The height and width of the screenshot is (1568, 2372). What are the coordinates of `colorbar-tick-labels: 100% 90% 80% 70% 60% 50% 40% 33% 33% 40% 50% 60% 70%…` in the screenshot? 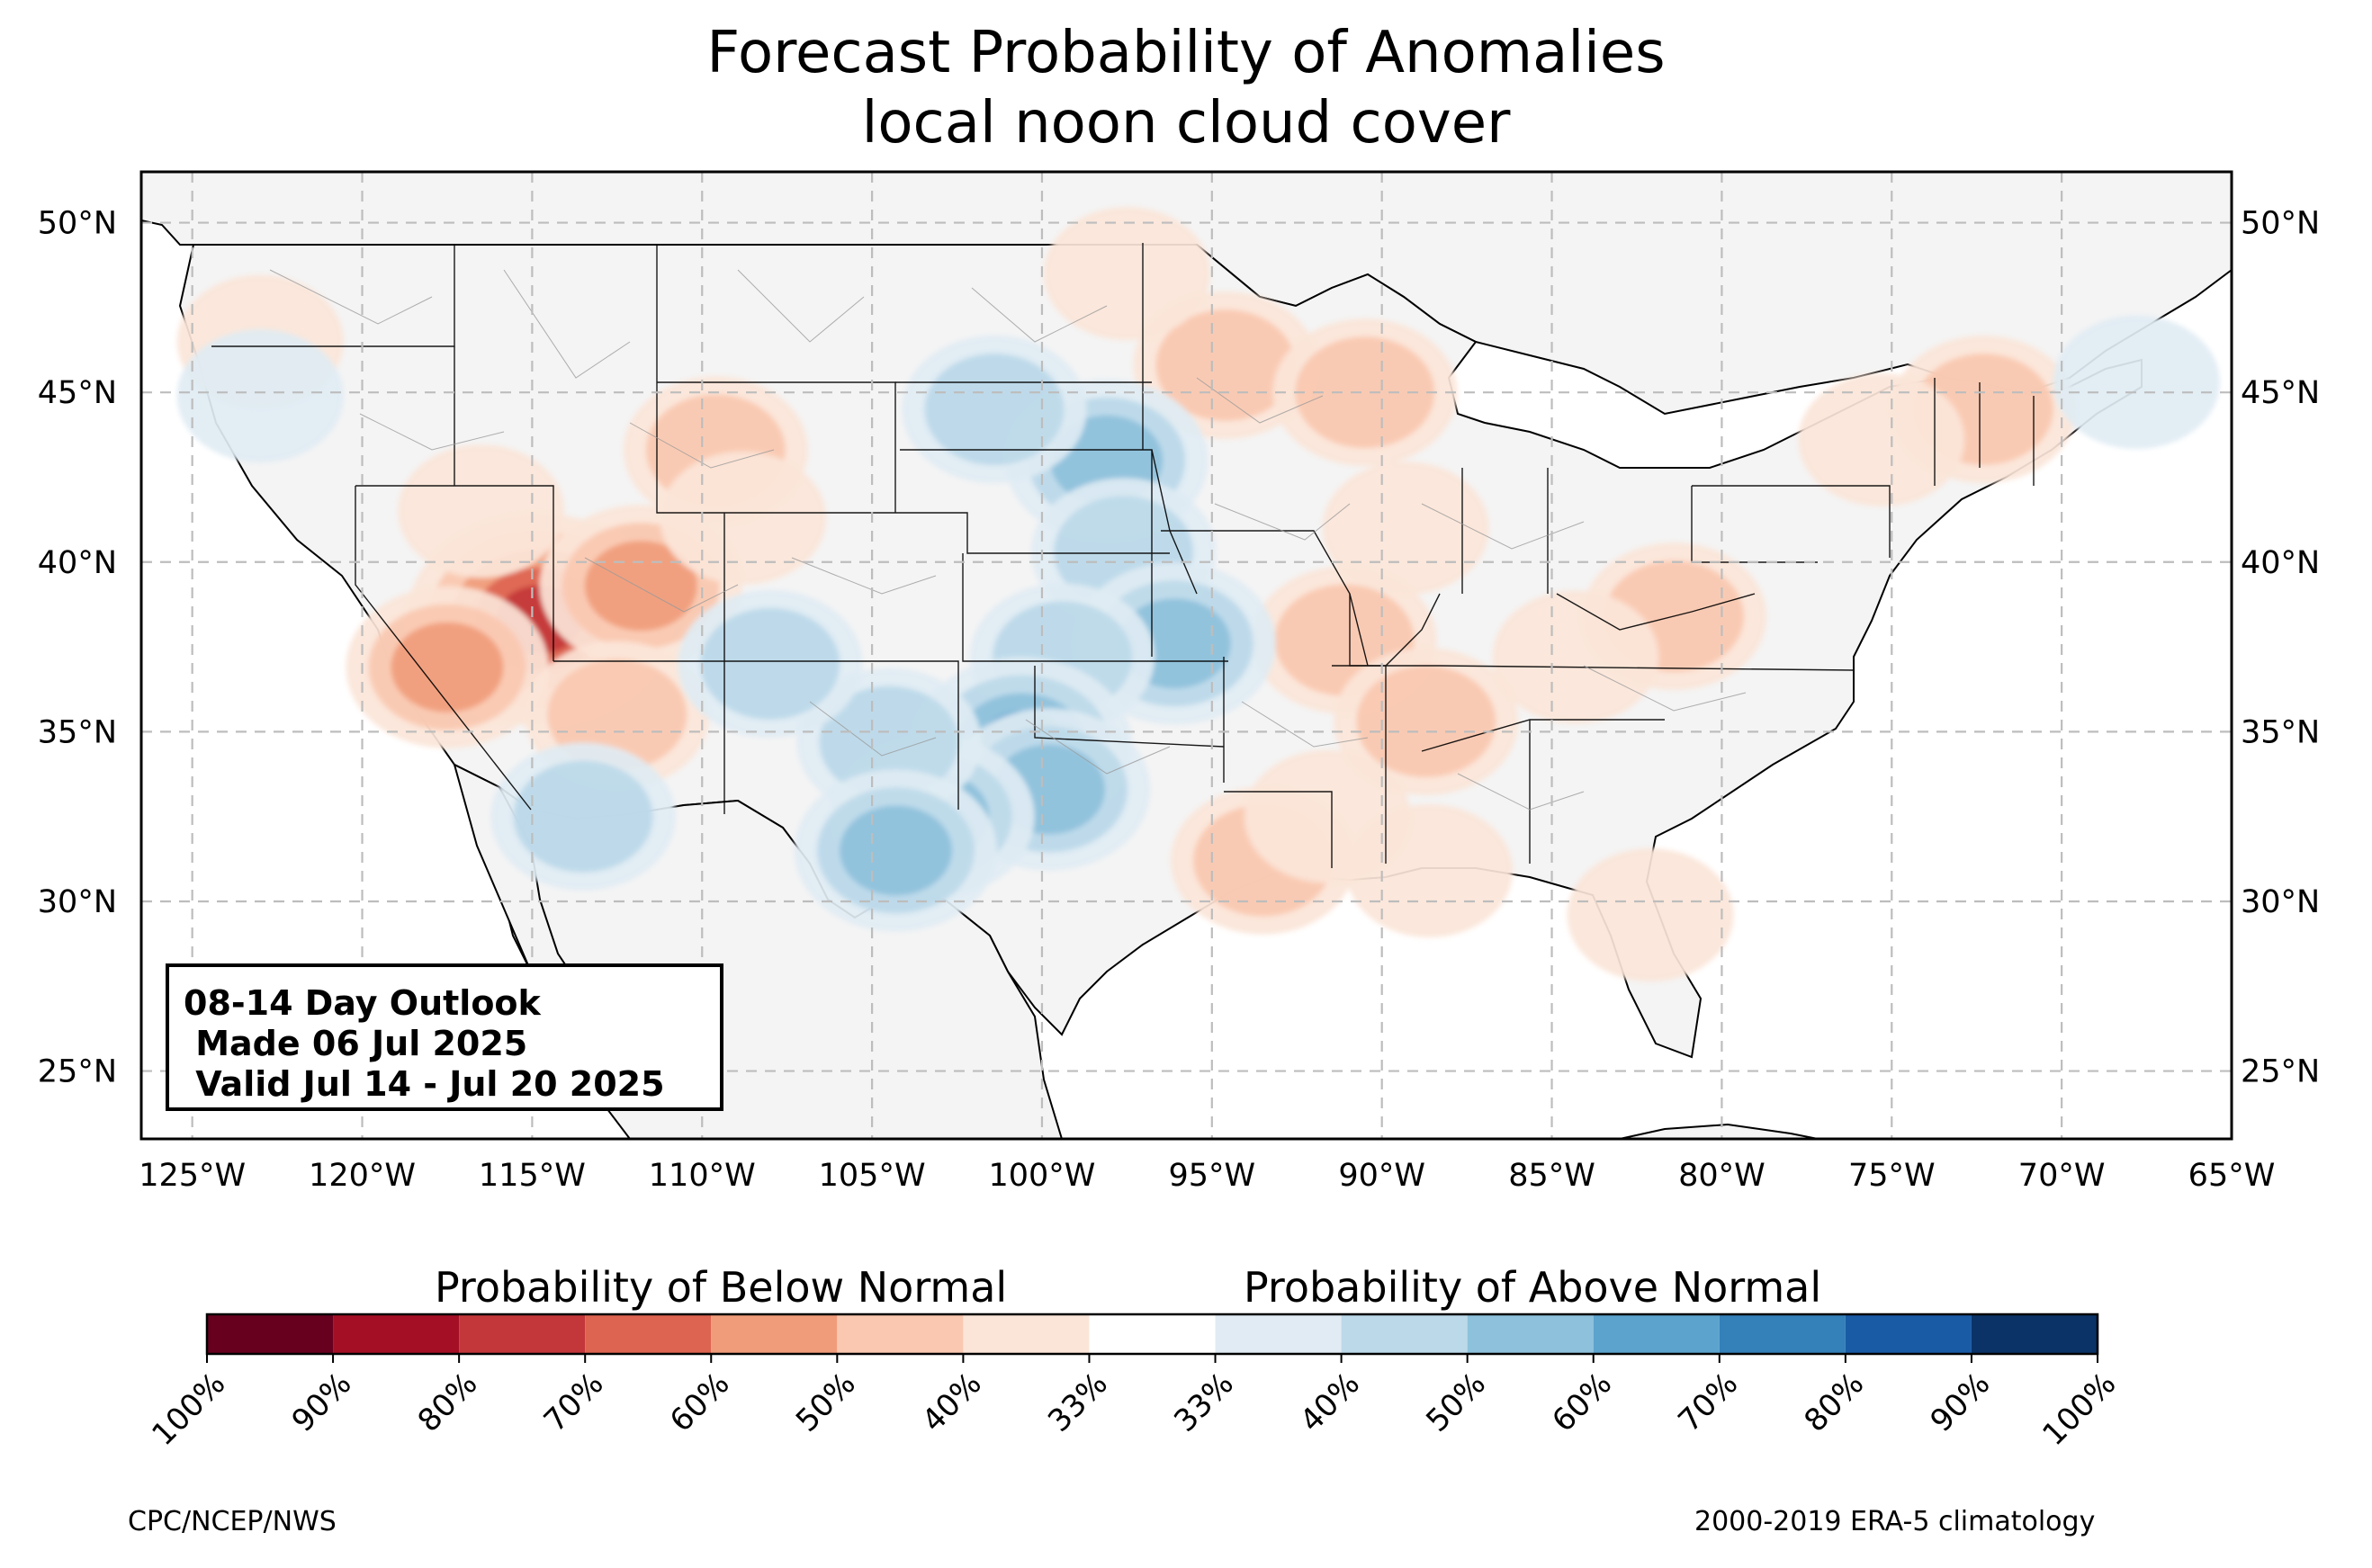 It's located at (1134, 1403).